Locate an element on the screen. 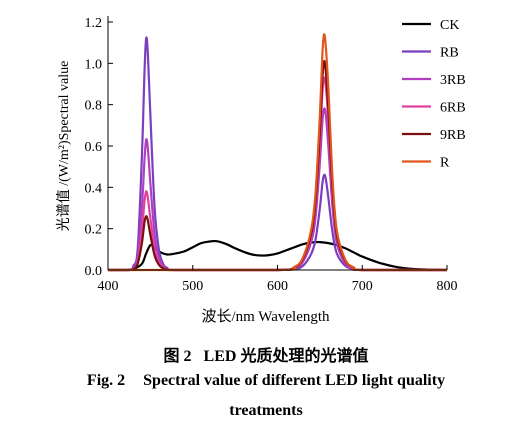 The image size is (532, 431). caption-en-line2: treatments is located at coordinates (266, 410).